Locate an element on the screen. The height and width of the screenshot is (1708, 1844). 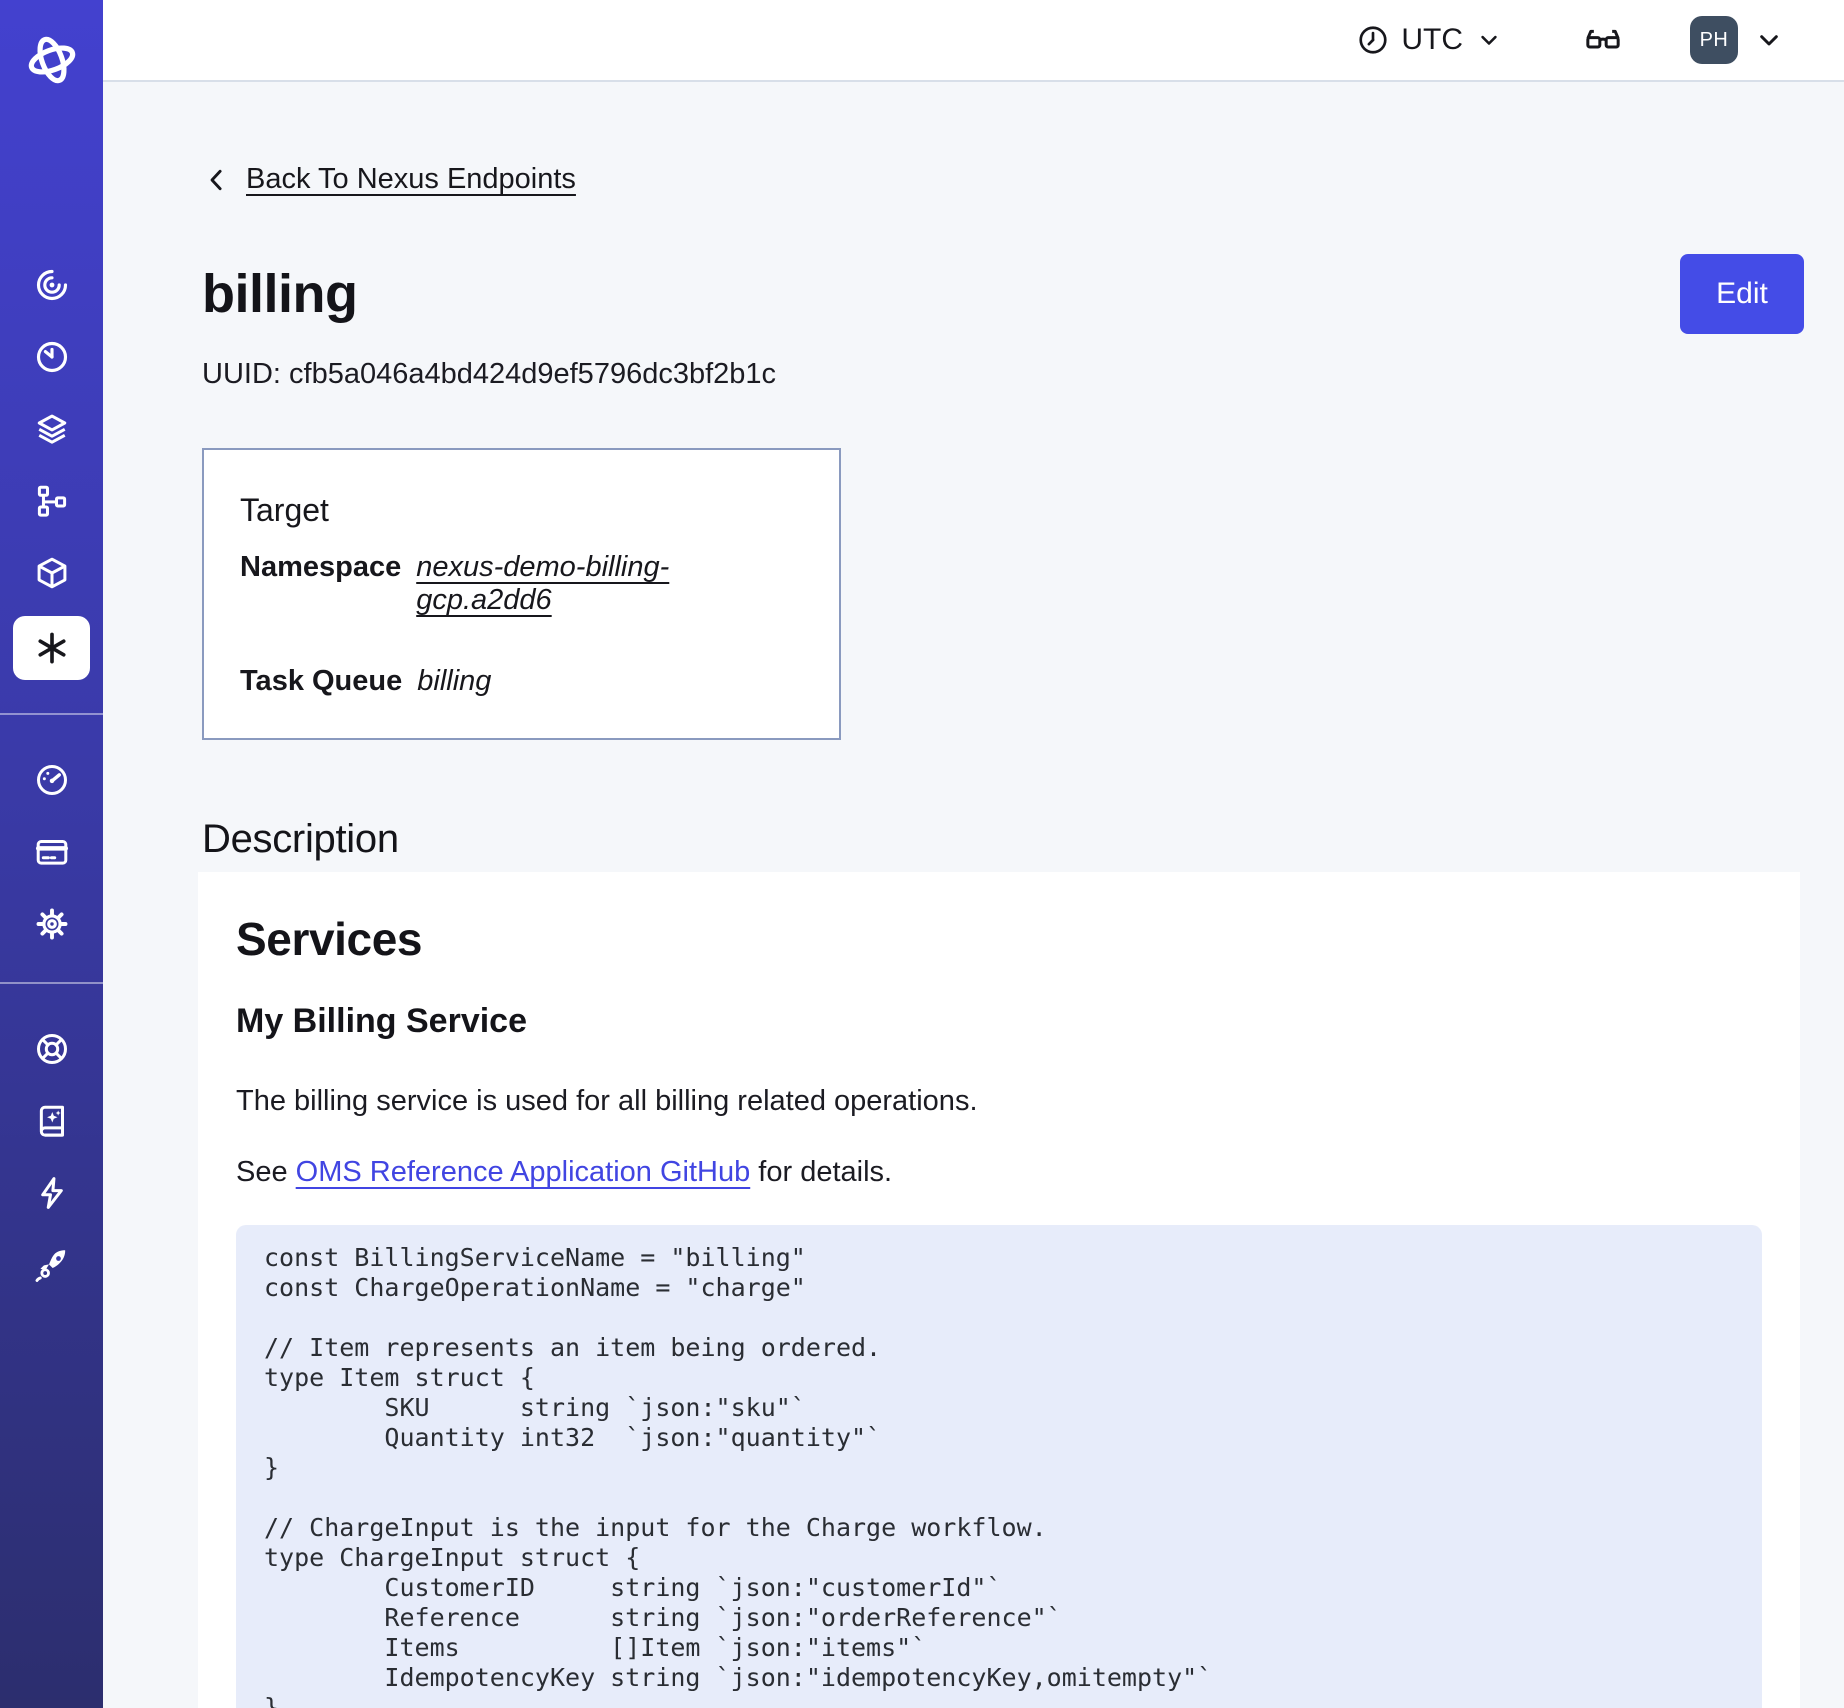
gauge-icon is located at coordinates (51, 780).